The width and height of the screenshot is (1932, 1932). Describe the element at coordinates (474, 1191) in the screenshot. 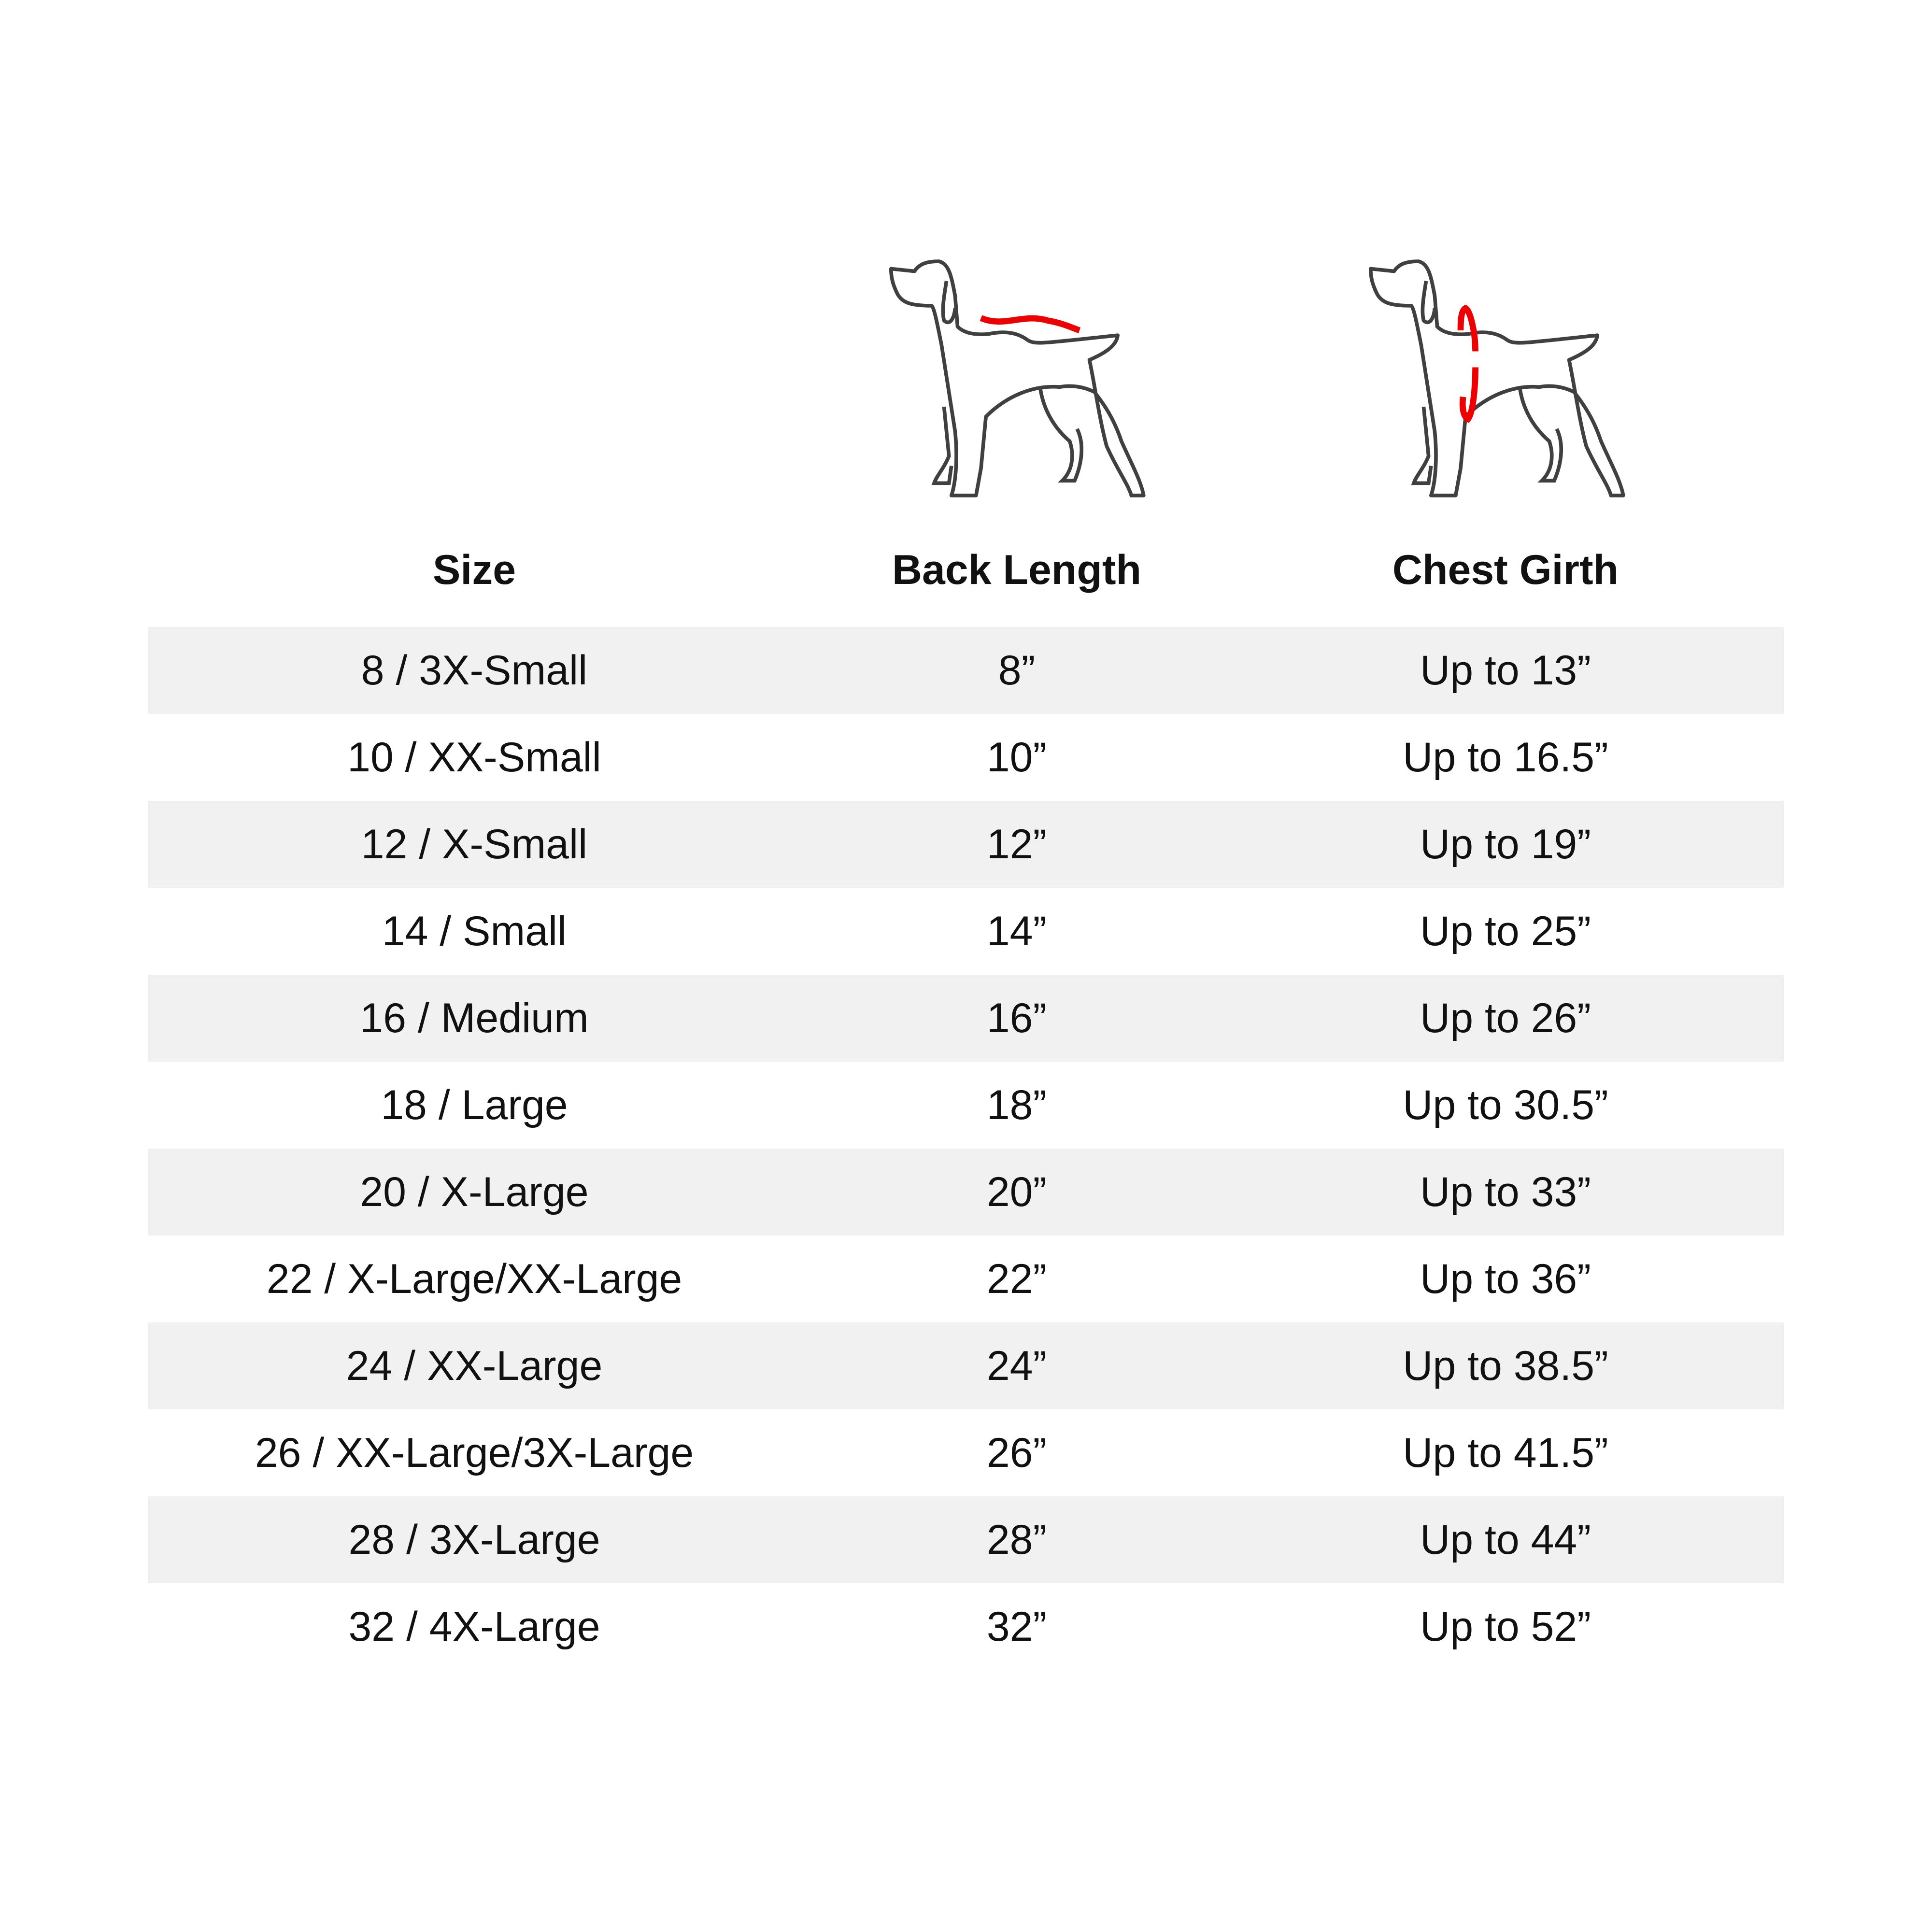

I see `size-cell: 20 / X-Large` at that location.